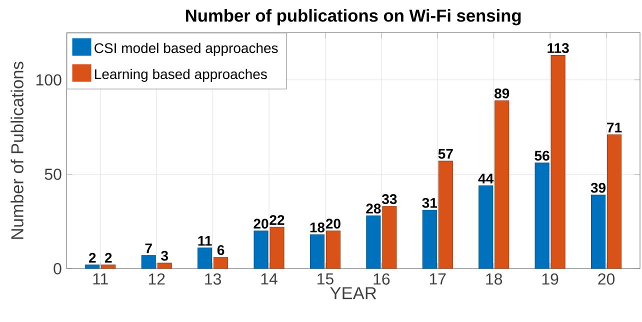 The width and height of the screenshot is (642, 322). I want to click on legend-label: CSI model based approaches, so click(186, 49).